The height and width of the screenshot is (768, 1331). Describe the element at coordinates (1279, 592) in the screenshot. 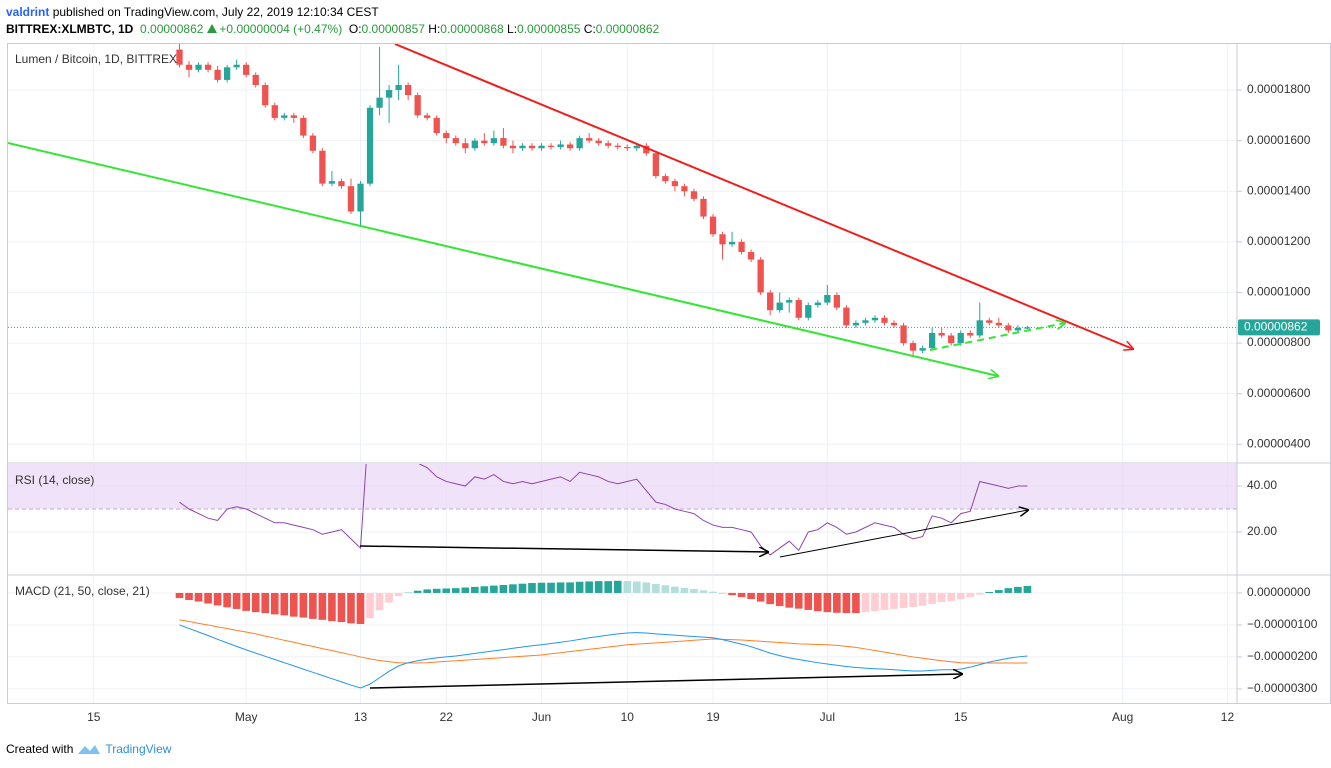

I see `y-tick-label: 0.00000000` at that location.